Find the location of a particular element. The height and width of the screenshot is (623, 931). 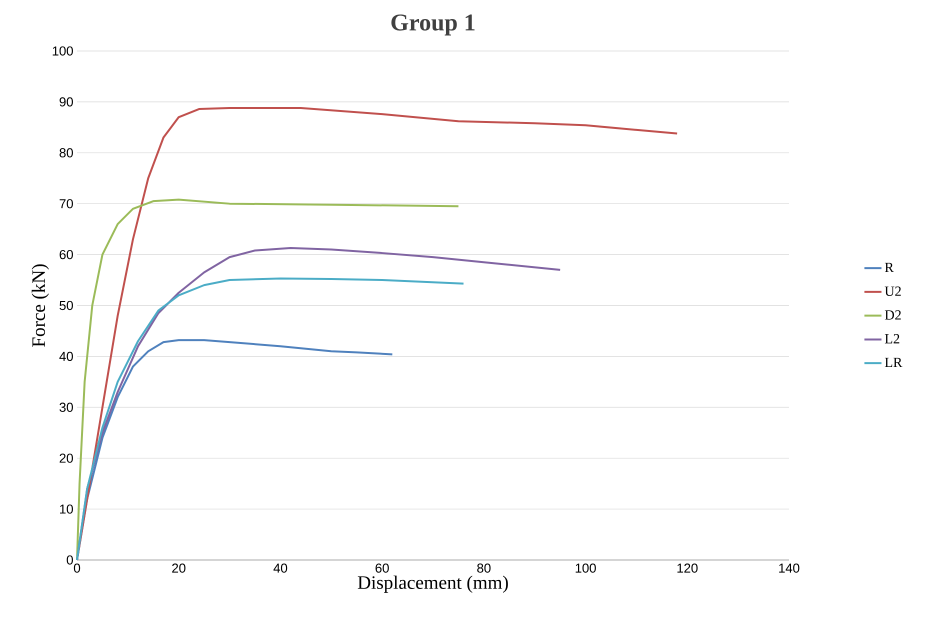

x-axis-title: Displacement (mm) is located at coordinates (433, 584).